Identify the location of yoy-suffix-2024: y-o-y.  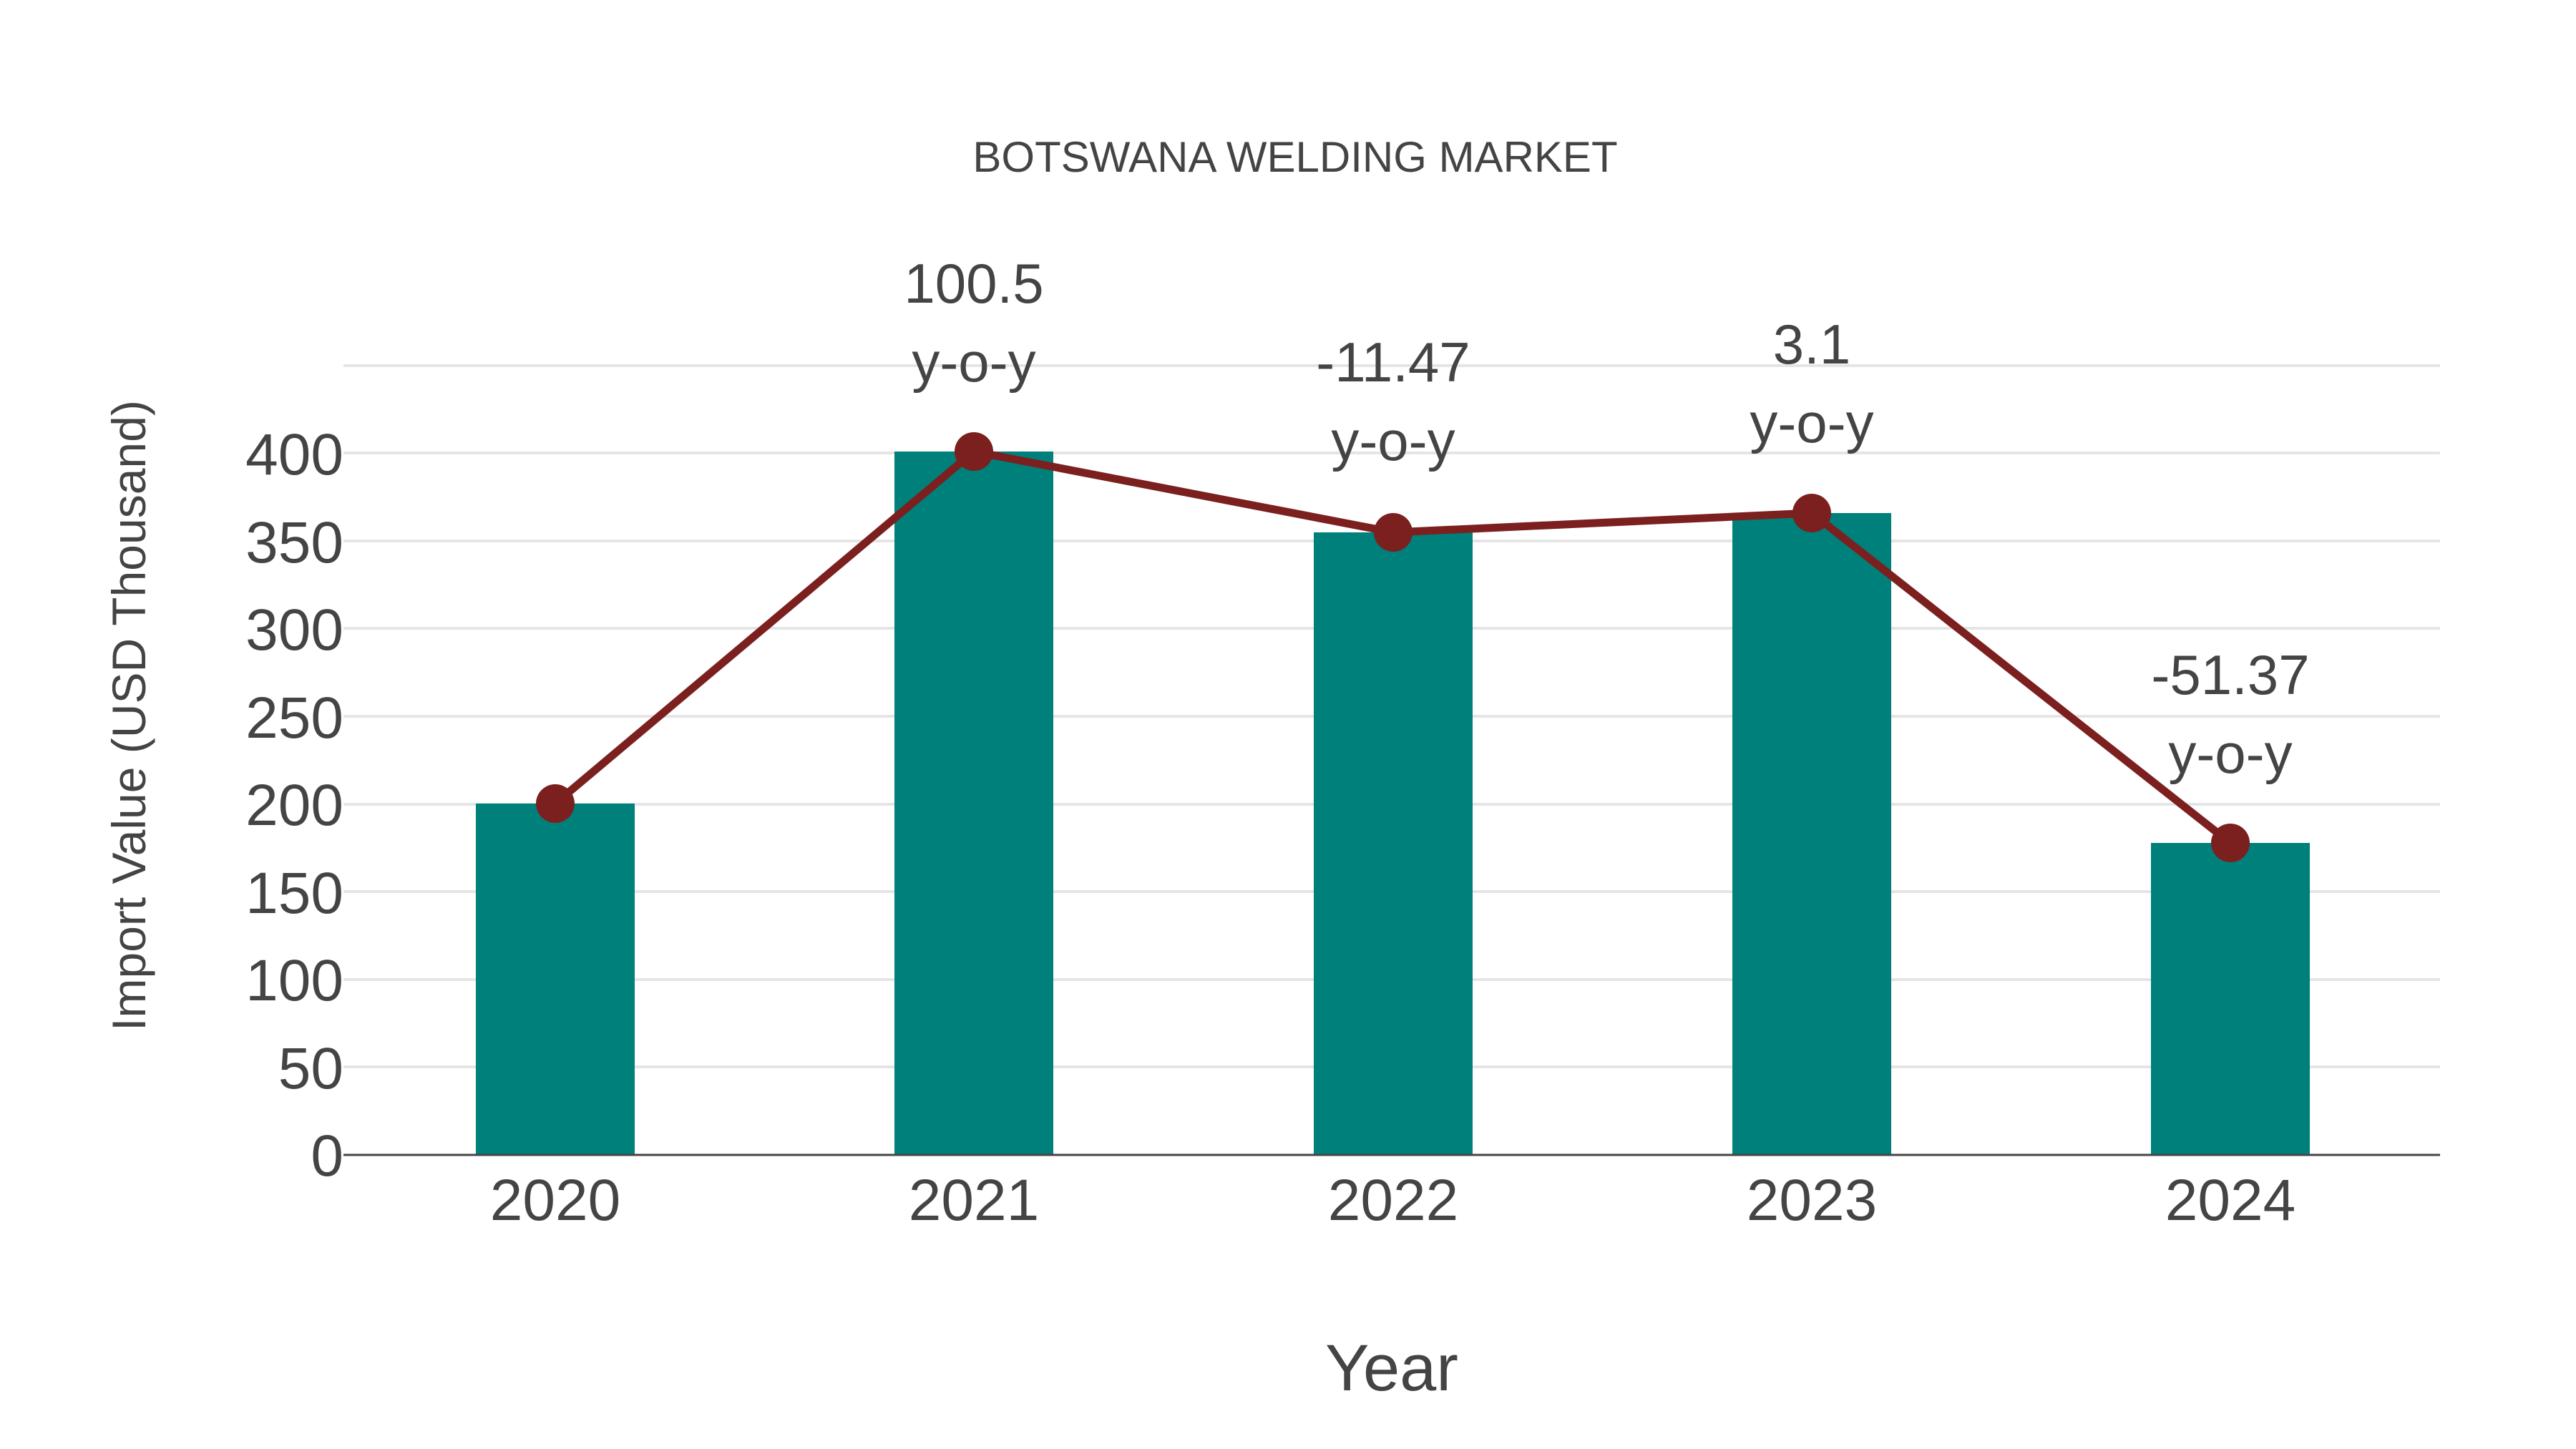
(2230, 753).